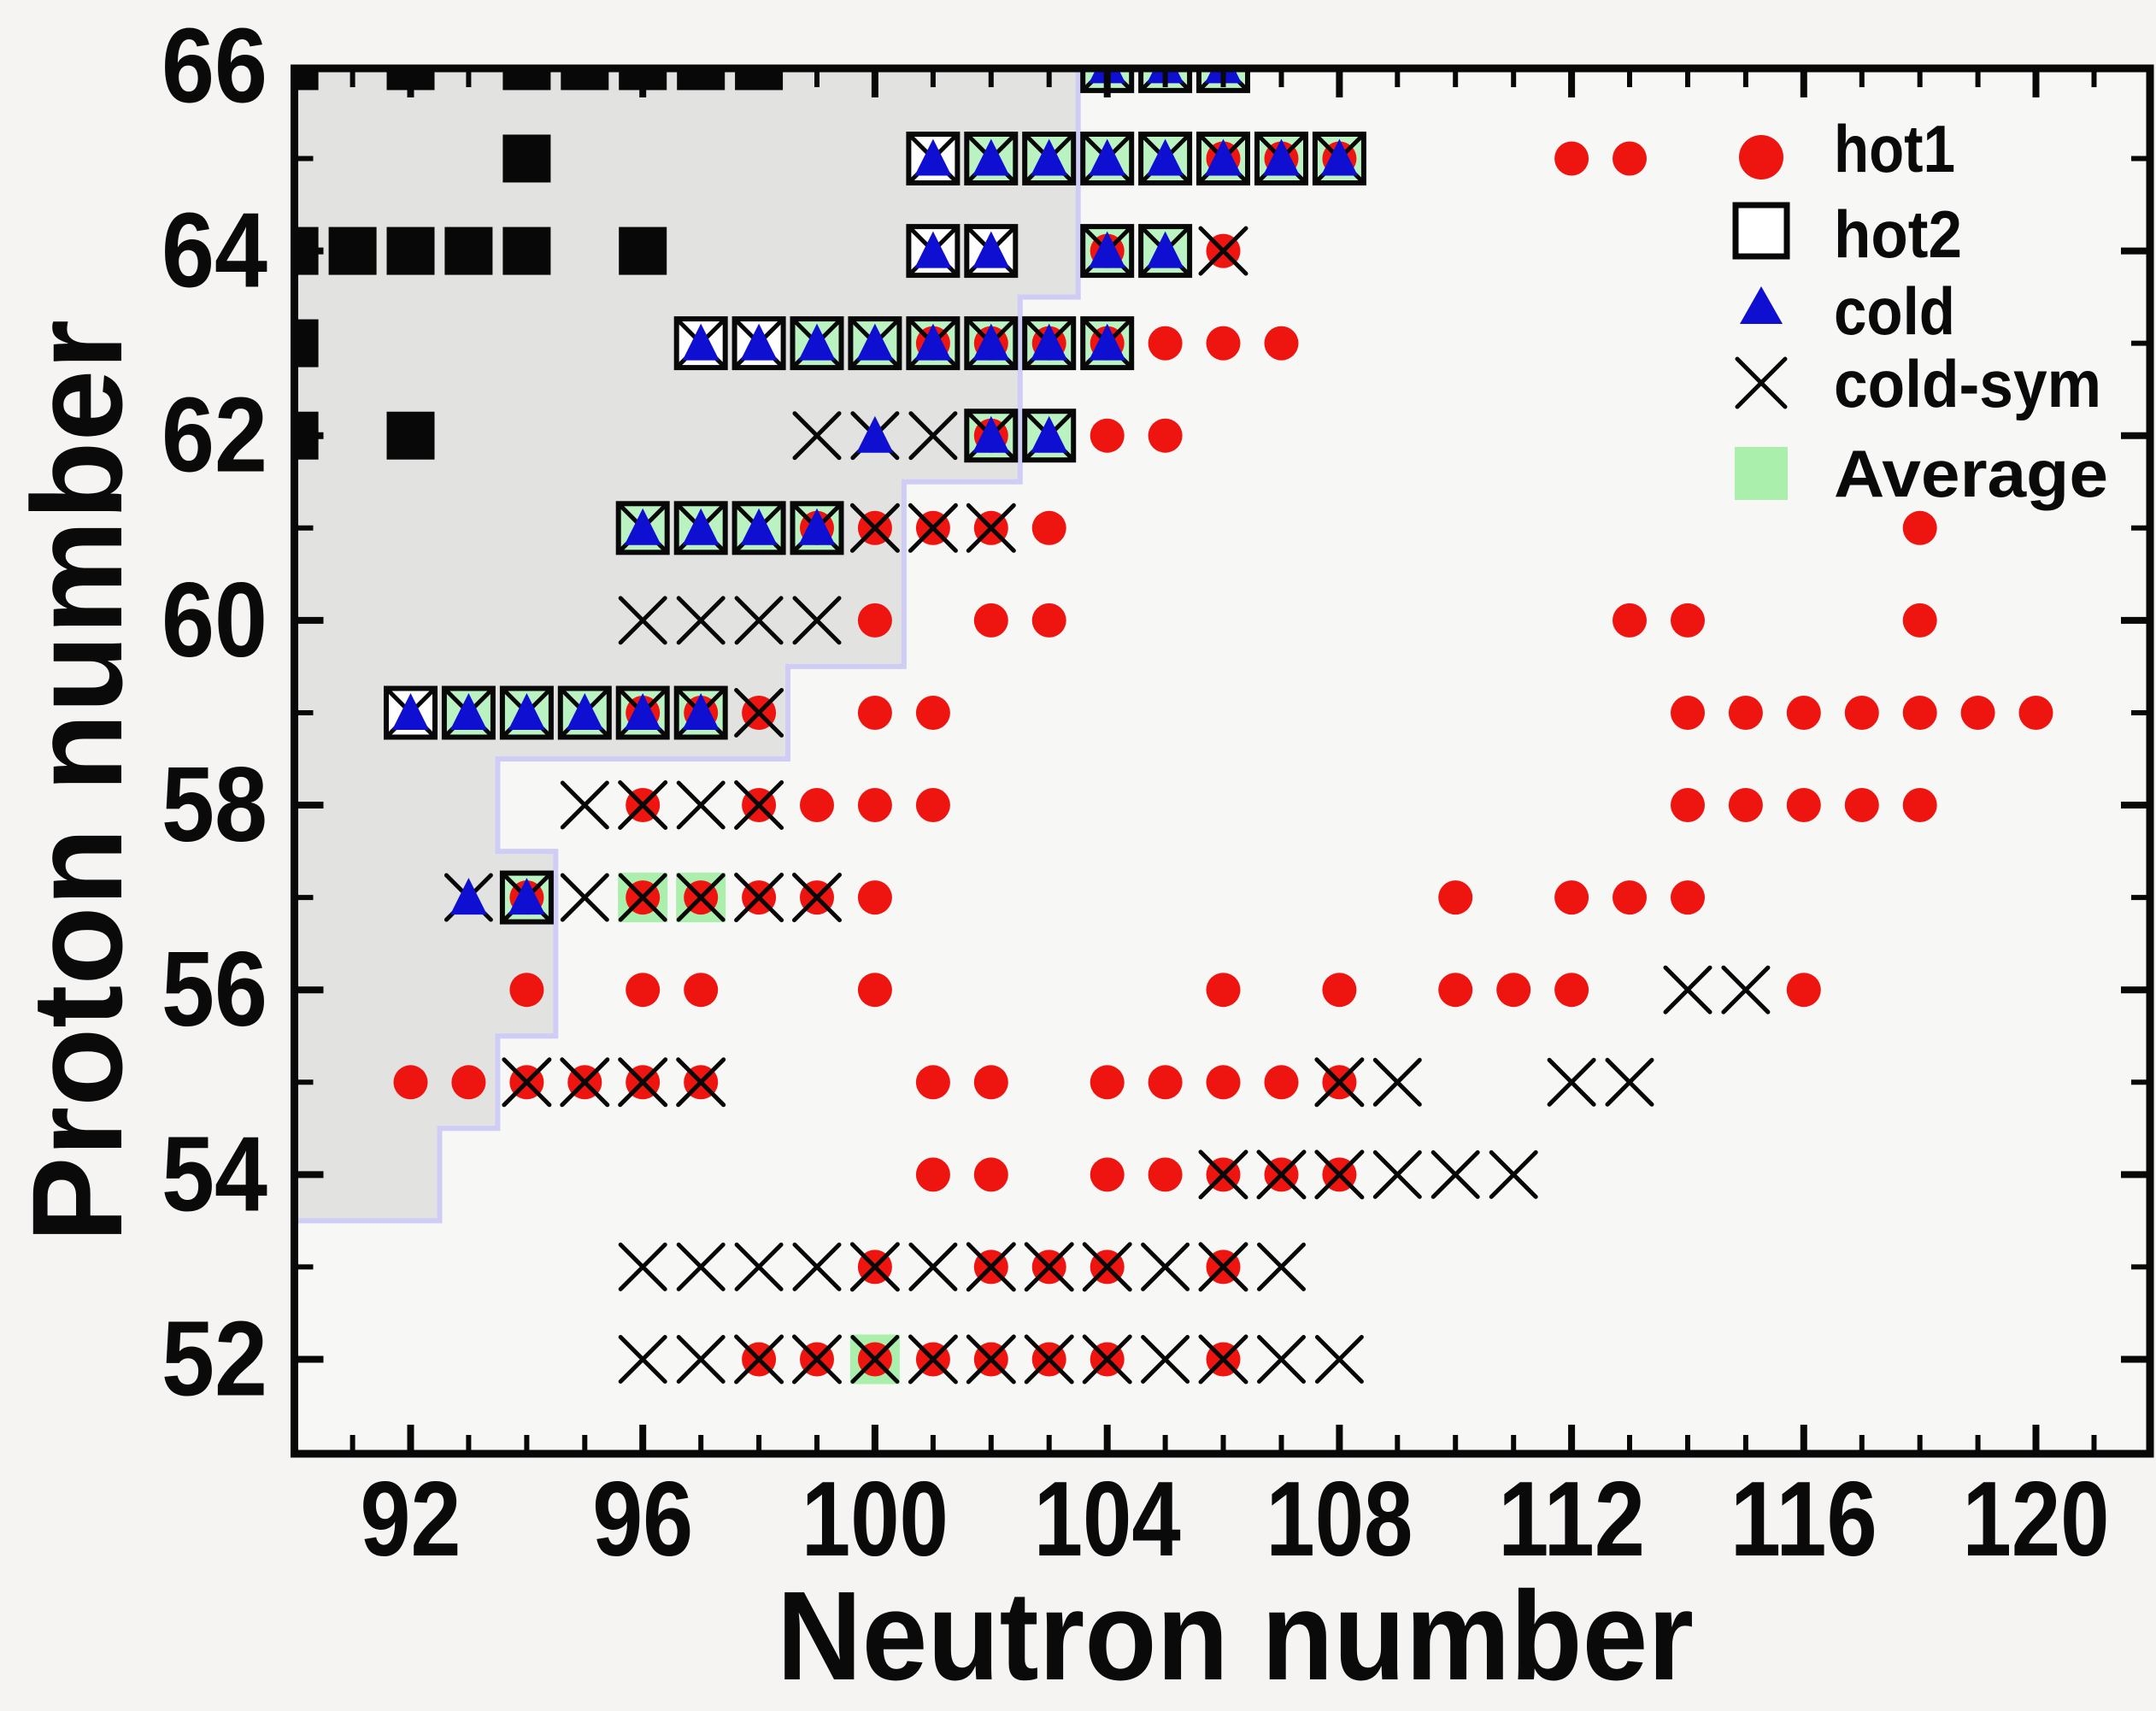 This screenshot has height=1711, width=2156. What do you see at coordinates (875, 1520) in the screenshot?
I see `svg-text: 100` at bounding box center [875, 1520].